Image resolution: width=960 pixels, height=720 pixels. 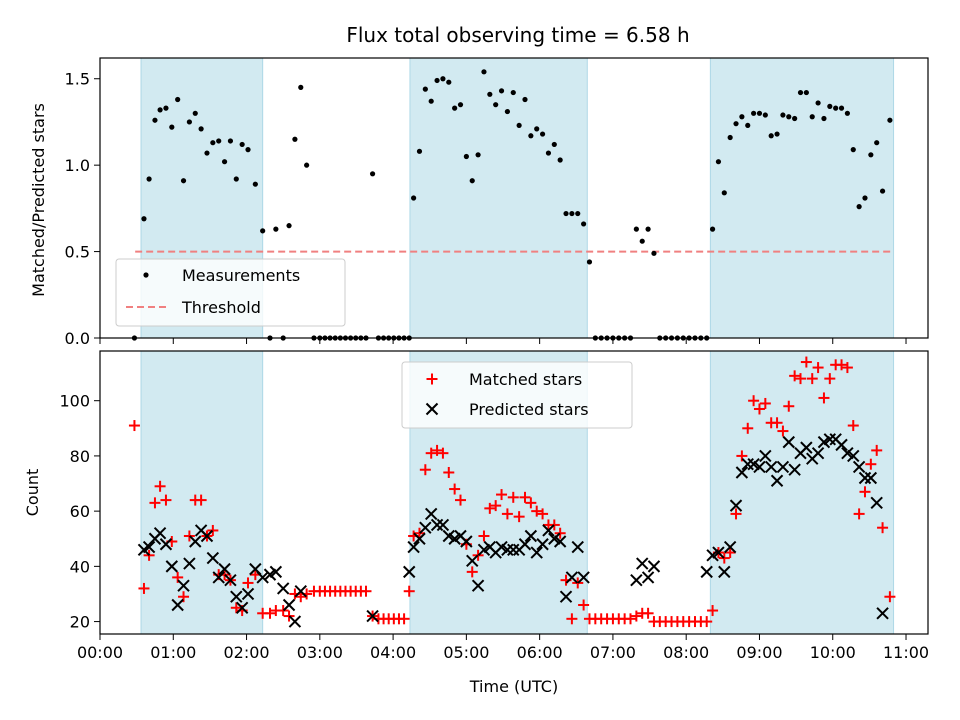 What do you see at coordinates (77, 338) in the screenshot?
I see `top-y-tick-label: 0.0` at bounding box center [77, 338].